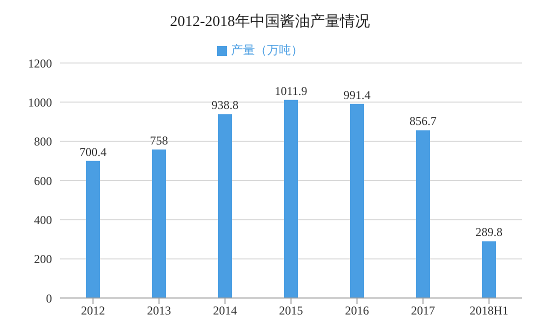 The width and height of the screenshot is (540, 332). I want to click on x-tick-label: 2012, so click(93, 311).